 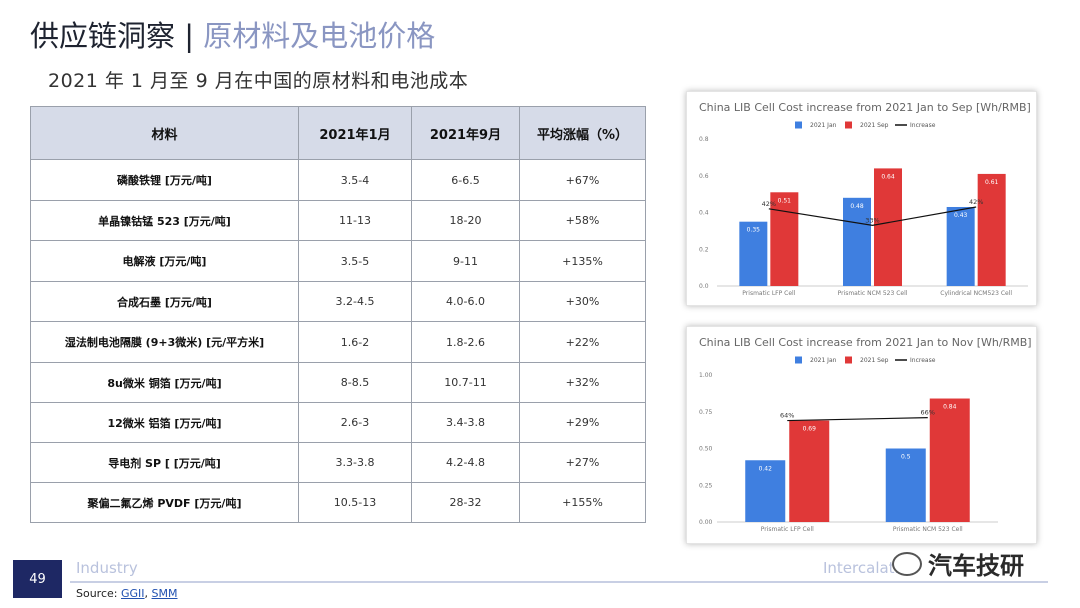 I want to click on price-rise: +30%, so click(x=582, y=301).